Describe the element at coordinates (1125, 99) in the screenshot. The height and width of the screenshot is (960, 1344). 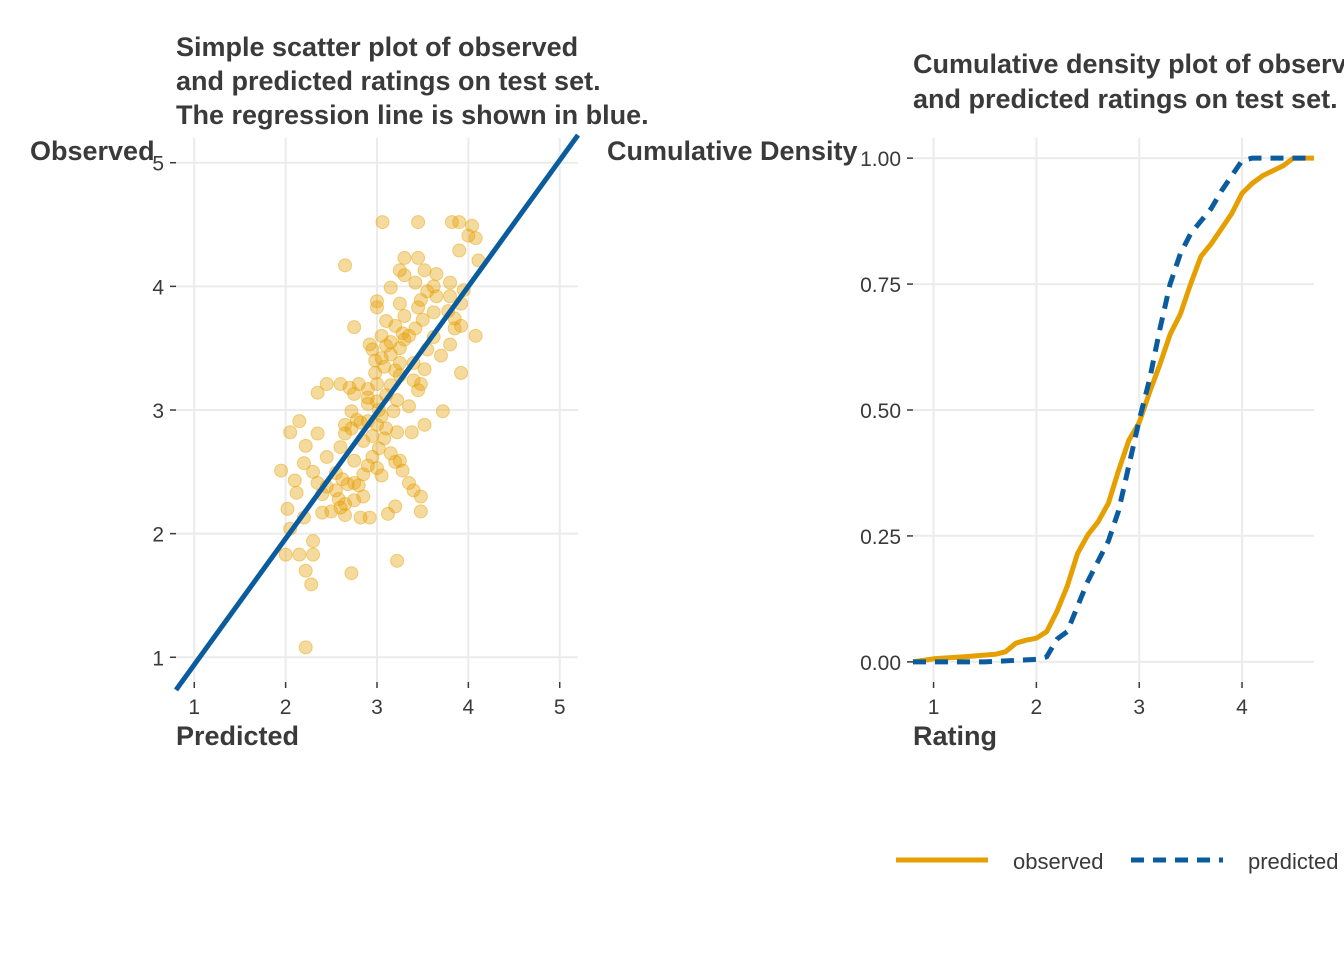
I see `ecdf-title-line-2: and predicted ratings on test set.` at that location.